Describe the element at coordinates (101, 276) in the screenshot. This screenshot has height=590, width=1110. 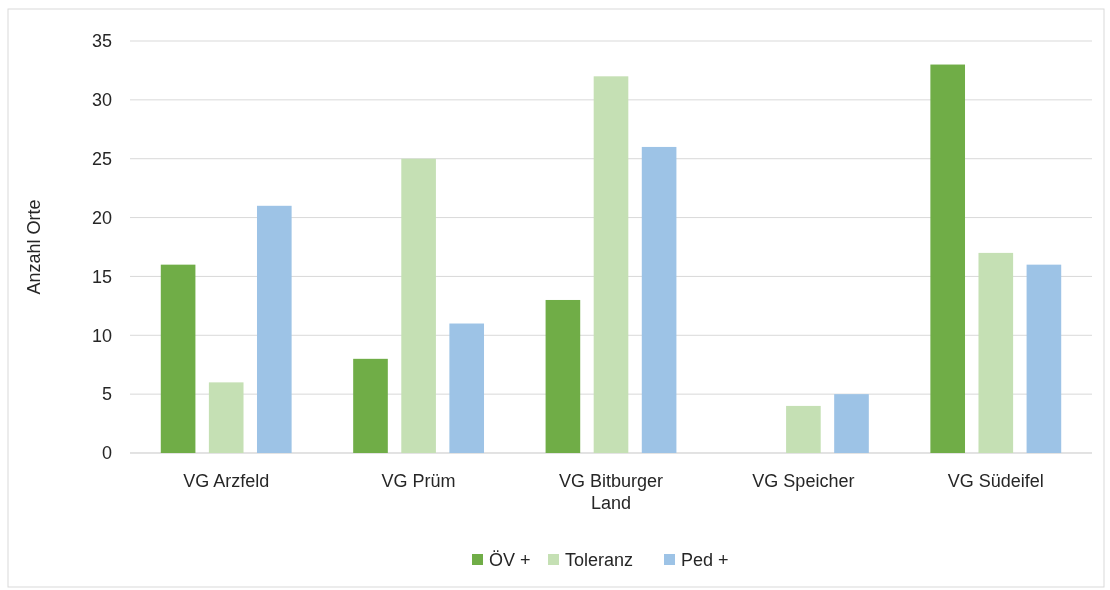
I see `y-tick-label: 15` at that location.